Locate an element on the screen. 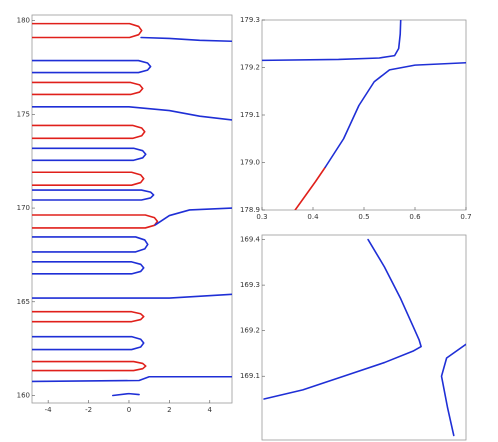 Image resolution: width=498 pixels, height=442 pixels. x-tick-label: -2 is located at coordinates (88, 410).